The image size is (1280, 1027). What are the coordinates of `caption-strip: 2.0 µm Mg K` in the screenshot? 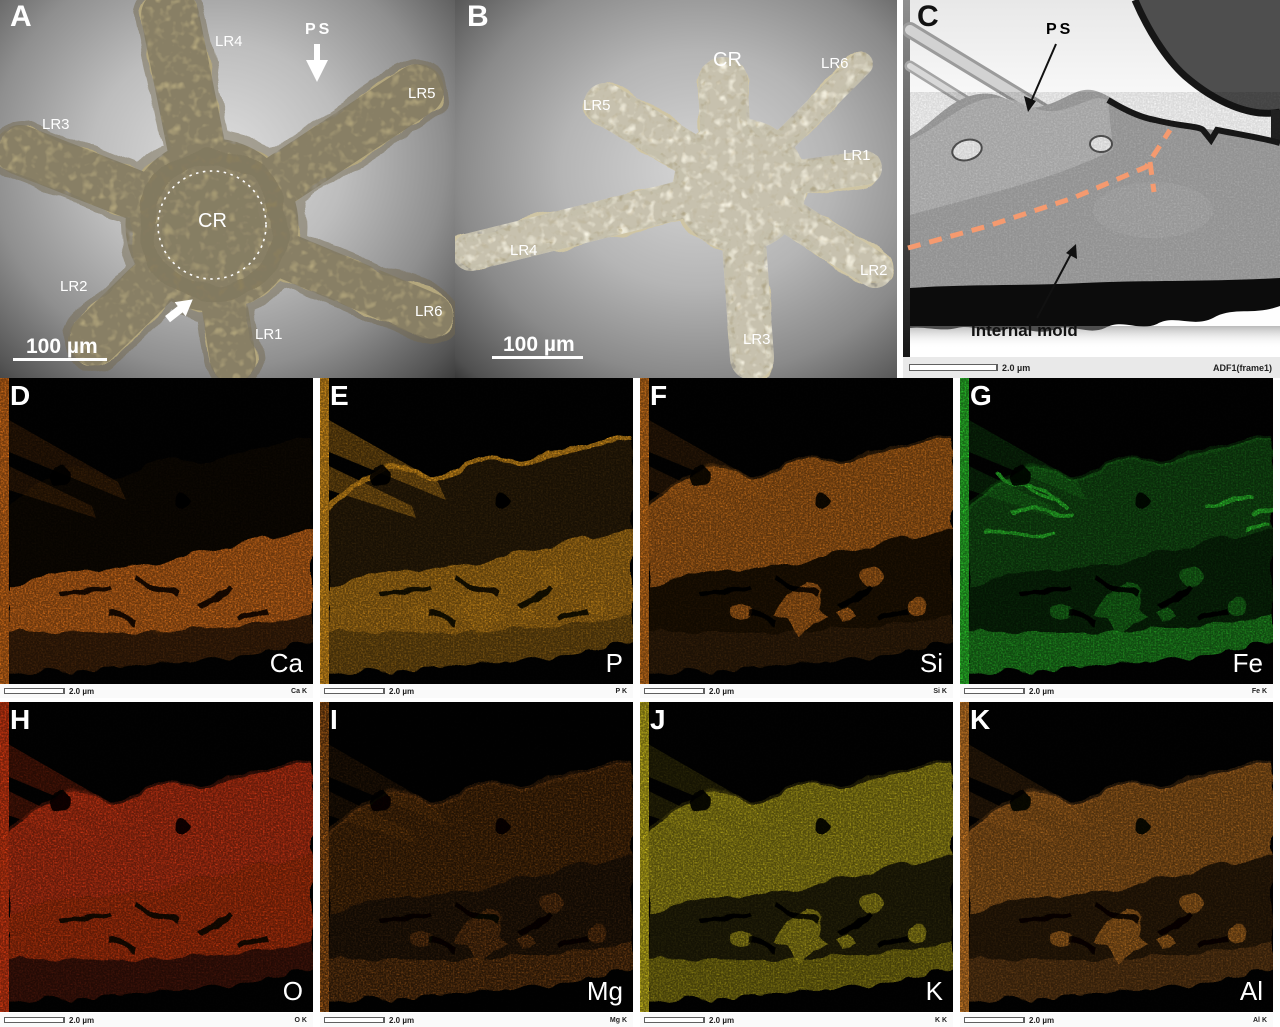 It's located at (476, 1020).